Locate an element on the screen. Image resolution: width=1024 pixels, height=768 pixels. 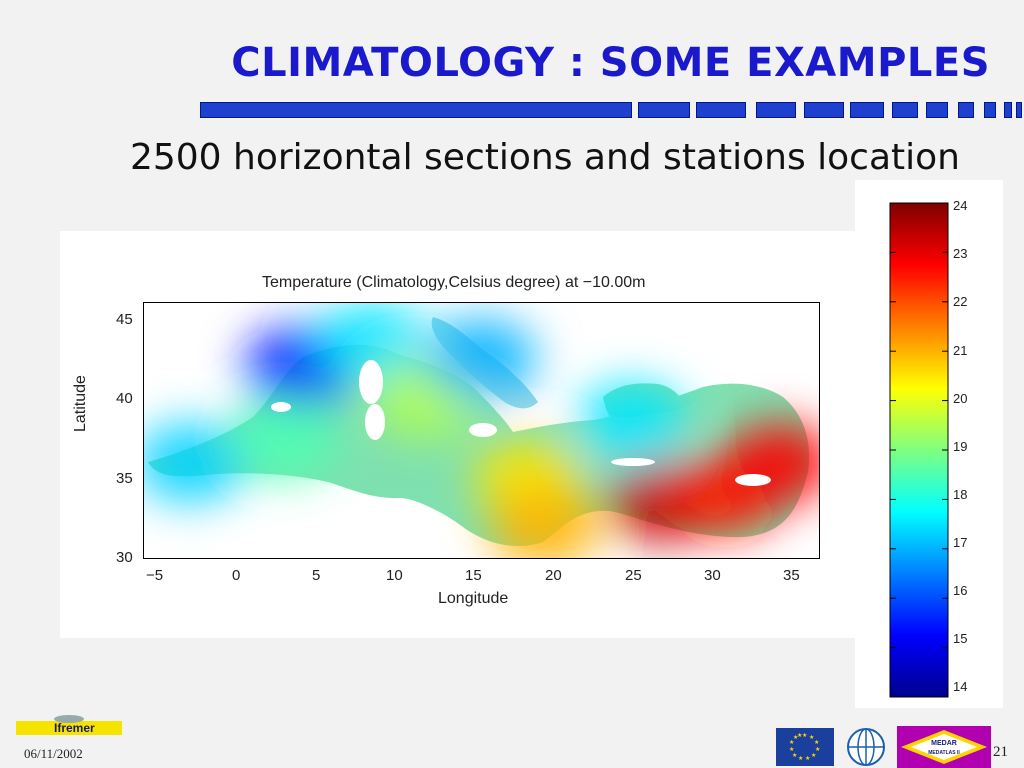
y-tick: 45 is located at coordinates (124, 319).